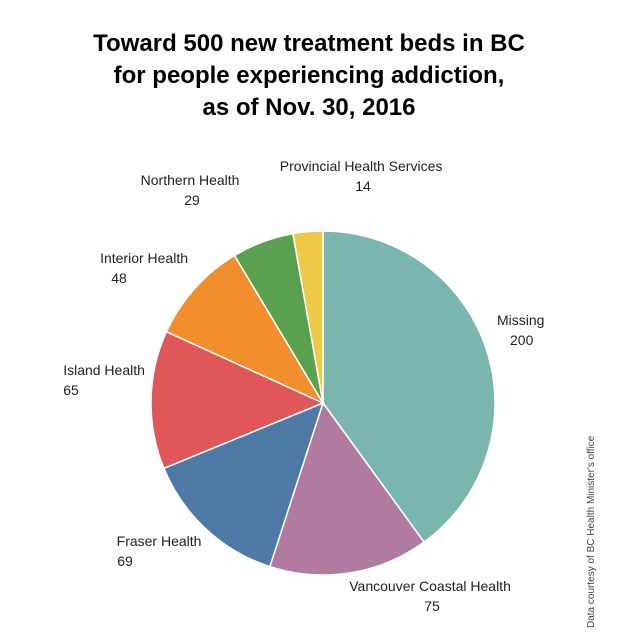 The image size is (618, 640). I want to click on pie-slice-vancouver-coastal-health, so click(347, 488).